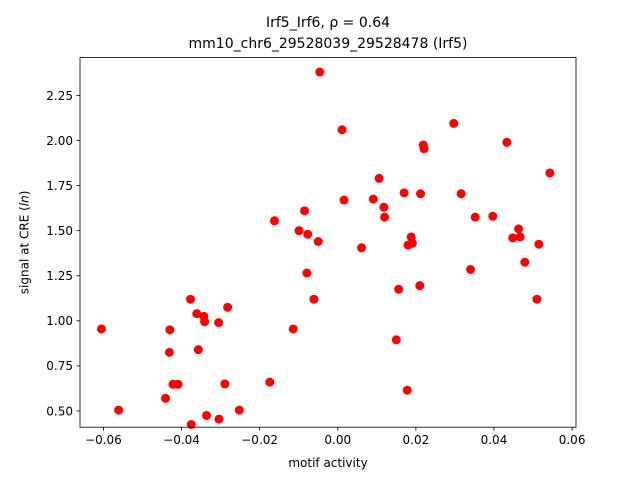  I want to click on y-tick-label: 1.75, so click(59, 186).